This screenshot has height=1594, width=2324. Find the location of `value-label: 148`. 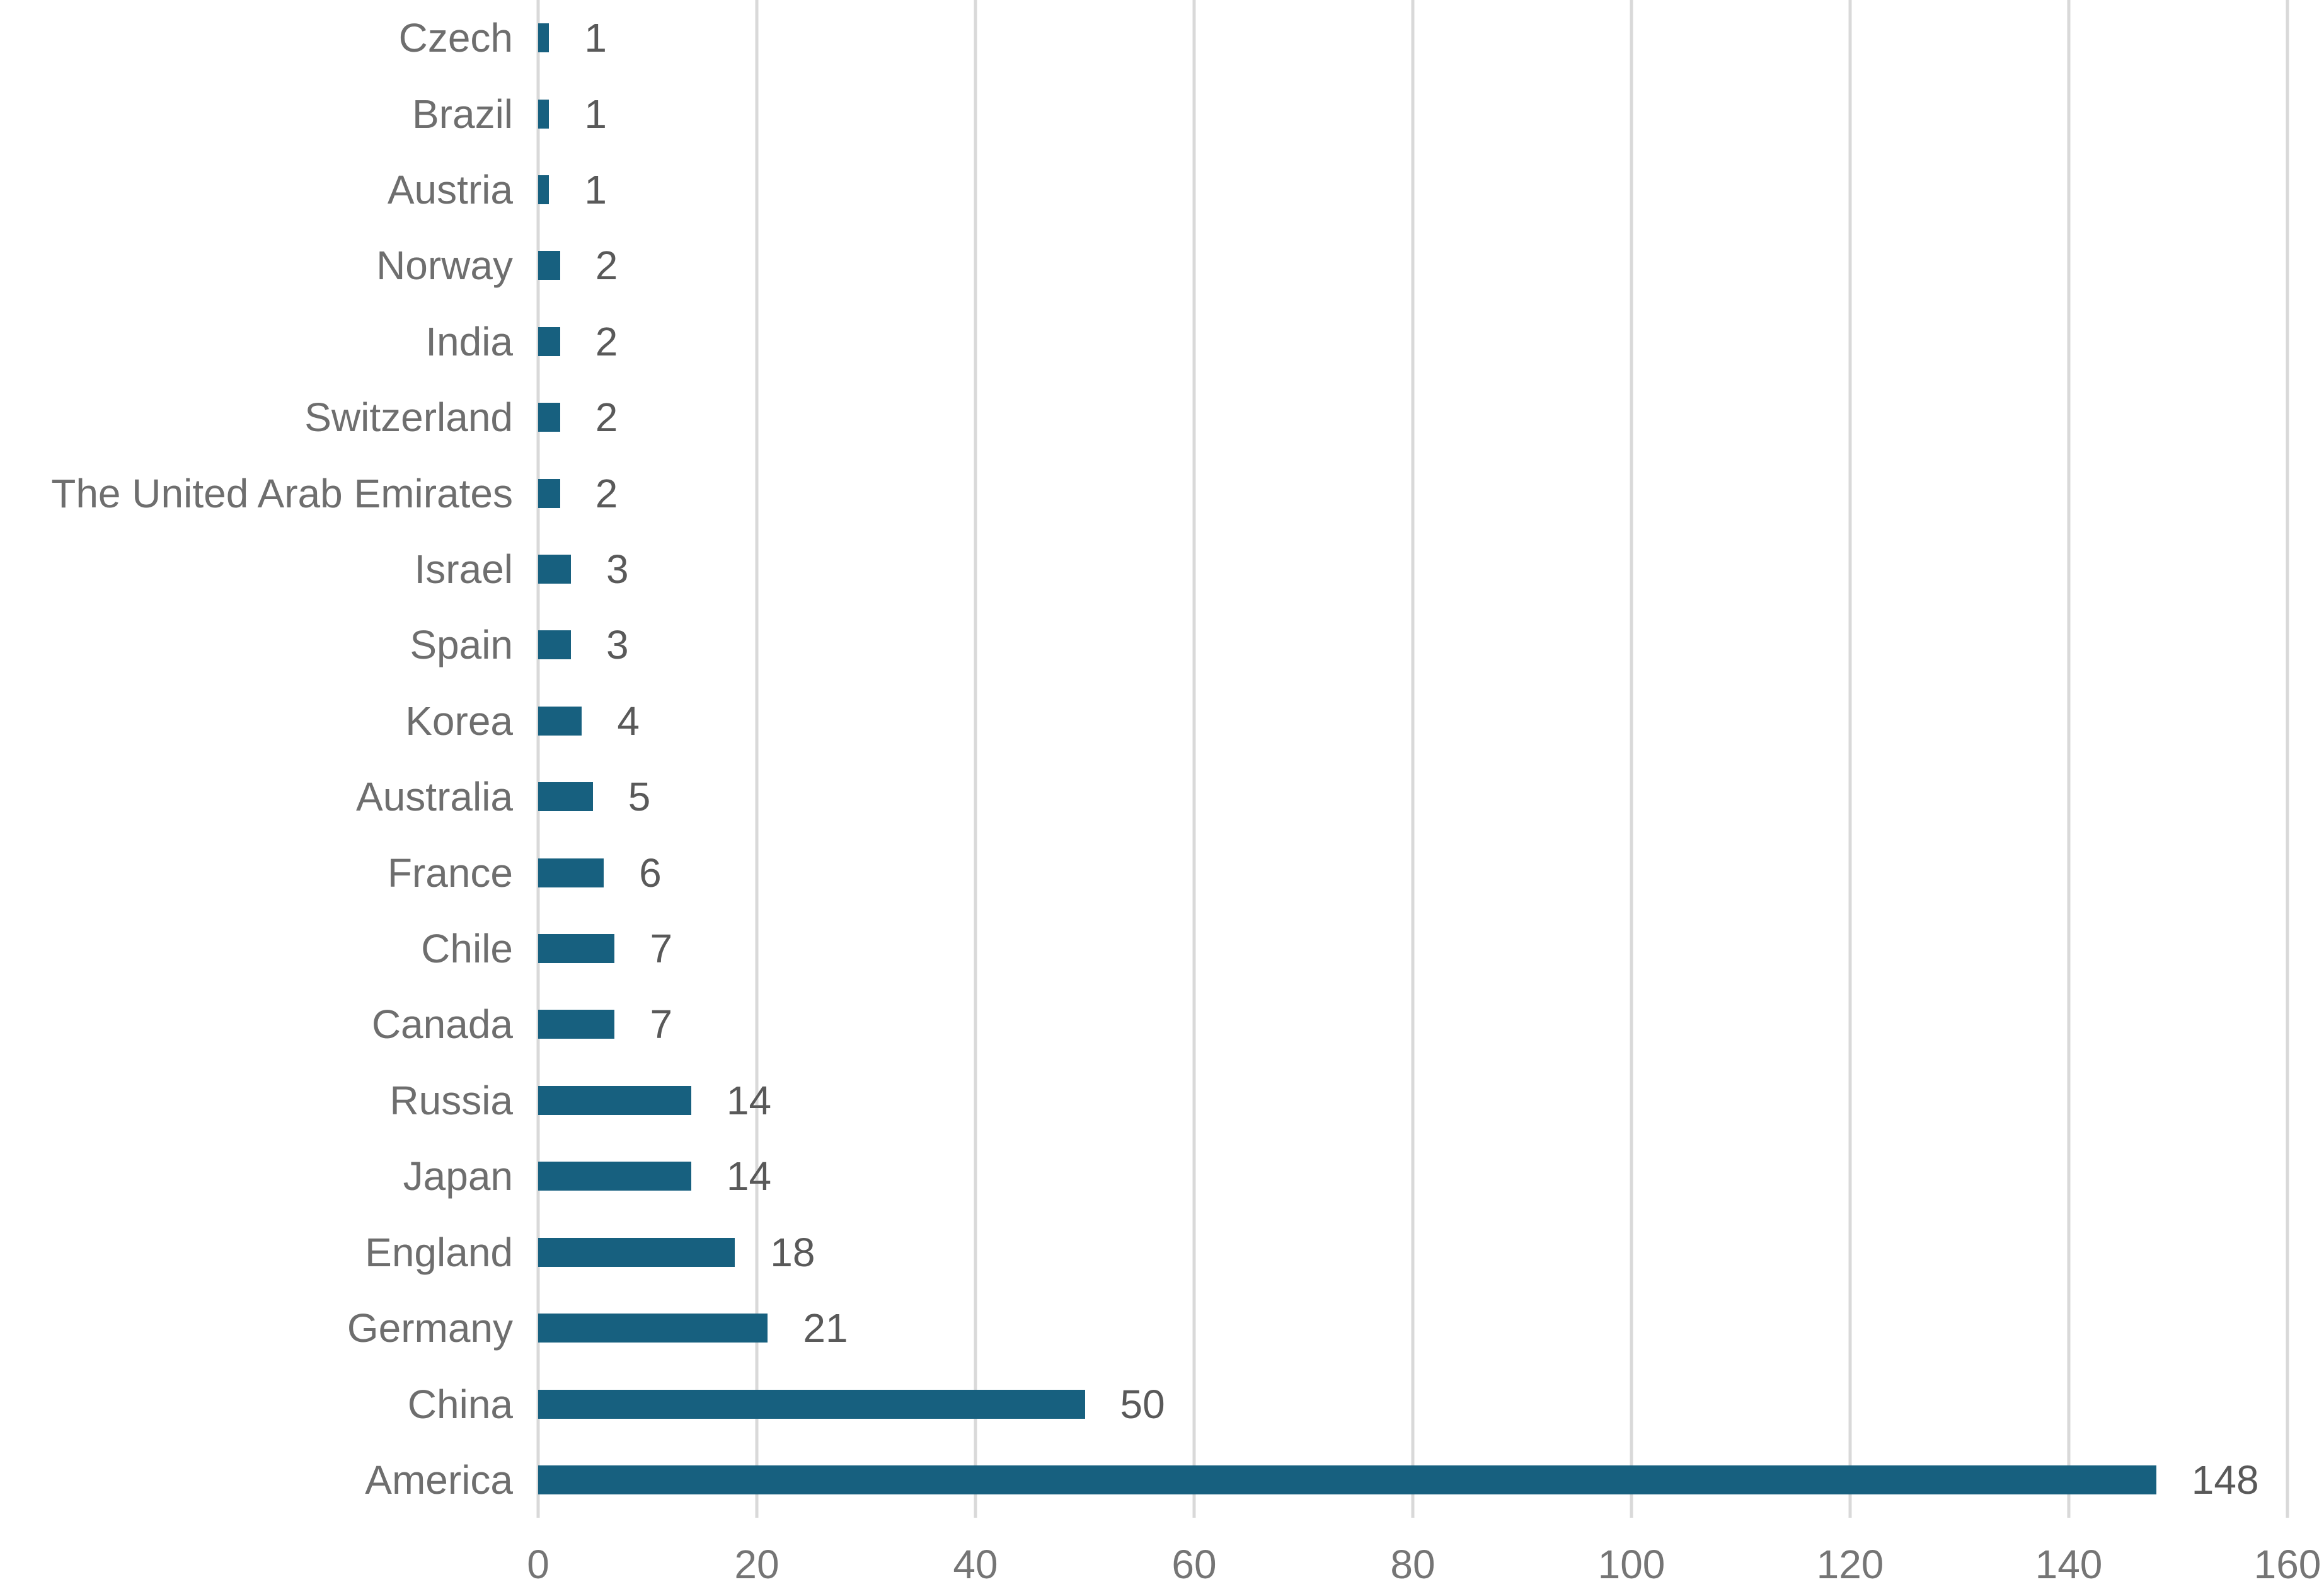

value-label: 148 is located at coordinates (2225, 1480).